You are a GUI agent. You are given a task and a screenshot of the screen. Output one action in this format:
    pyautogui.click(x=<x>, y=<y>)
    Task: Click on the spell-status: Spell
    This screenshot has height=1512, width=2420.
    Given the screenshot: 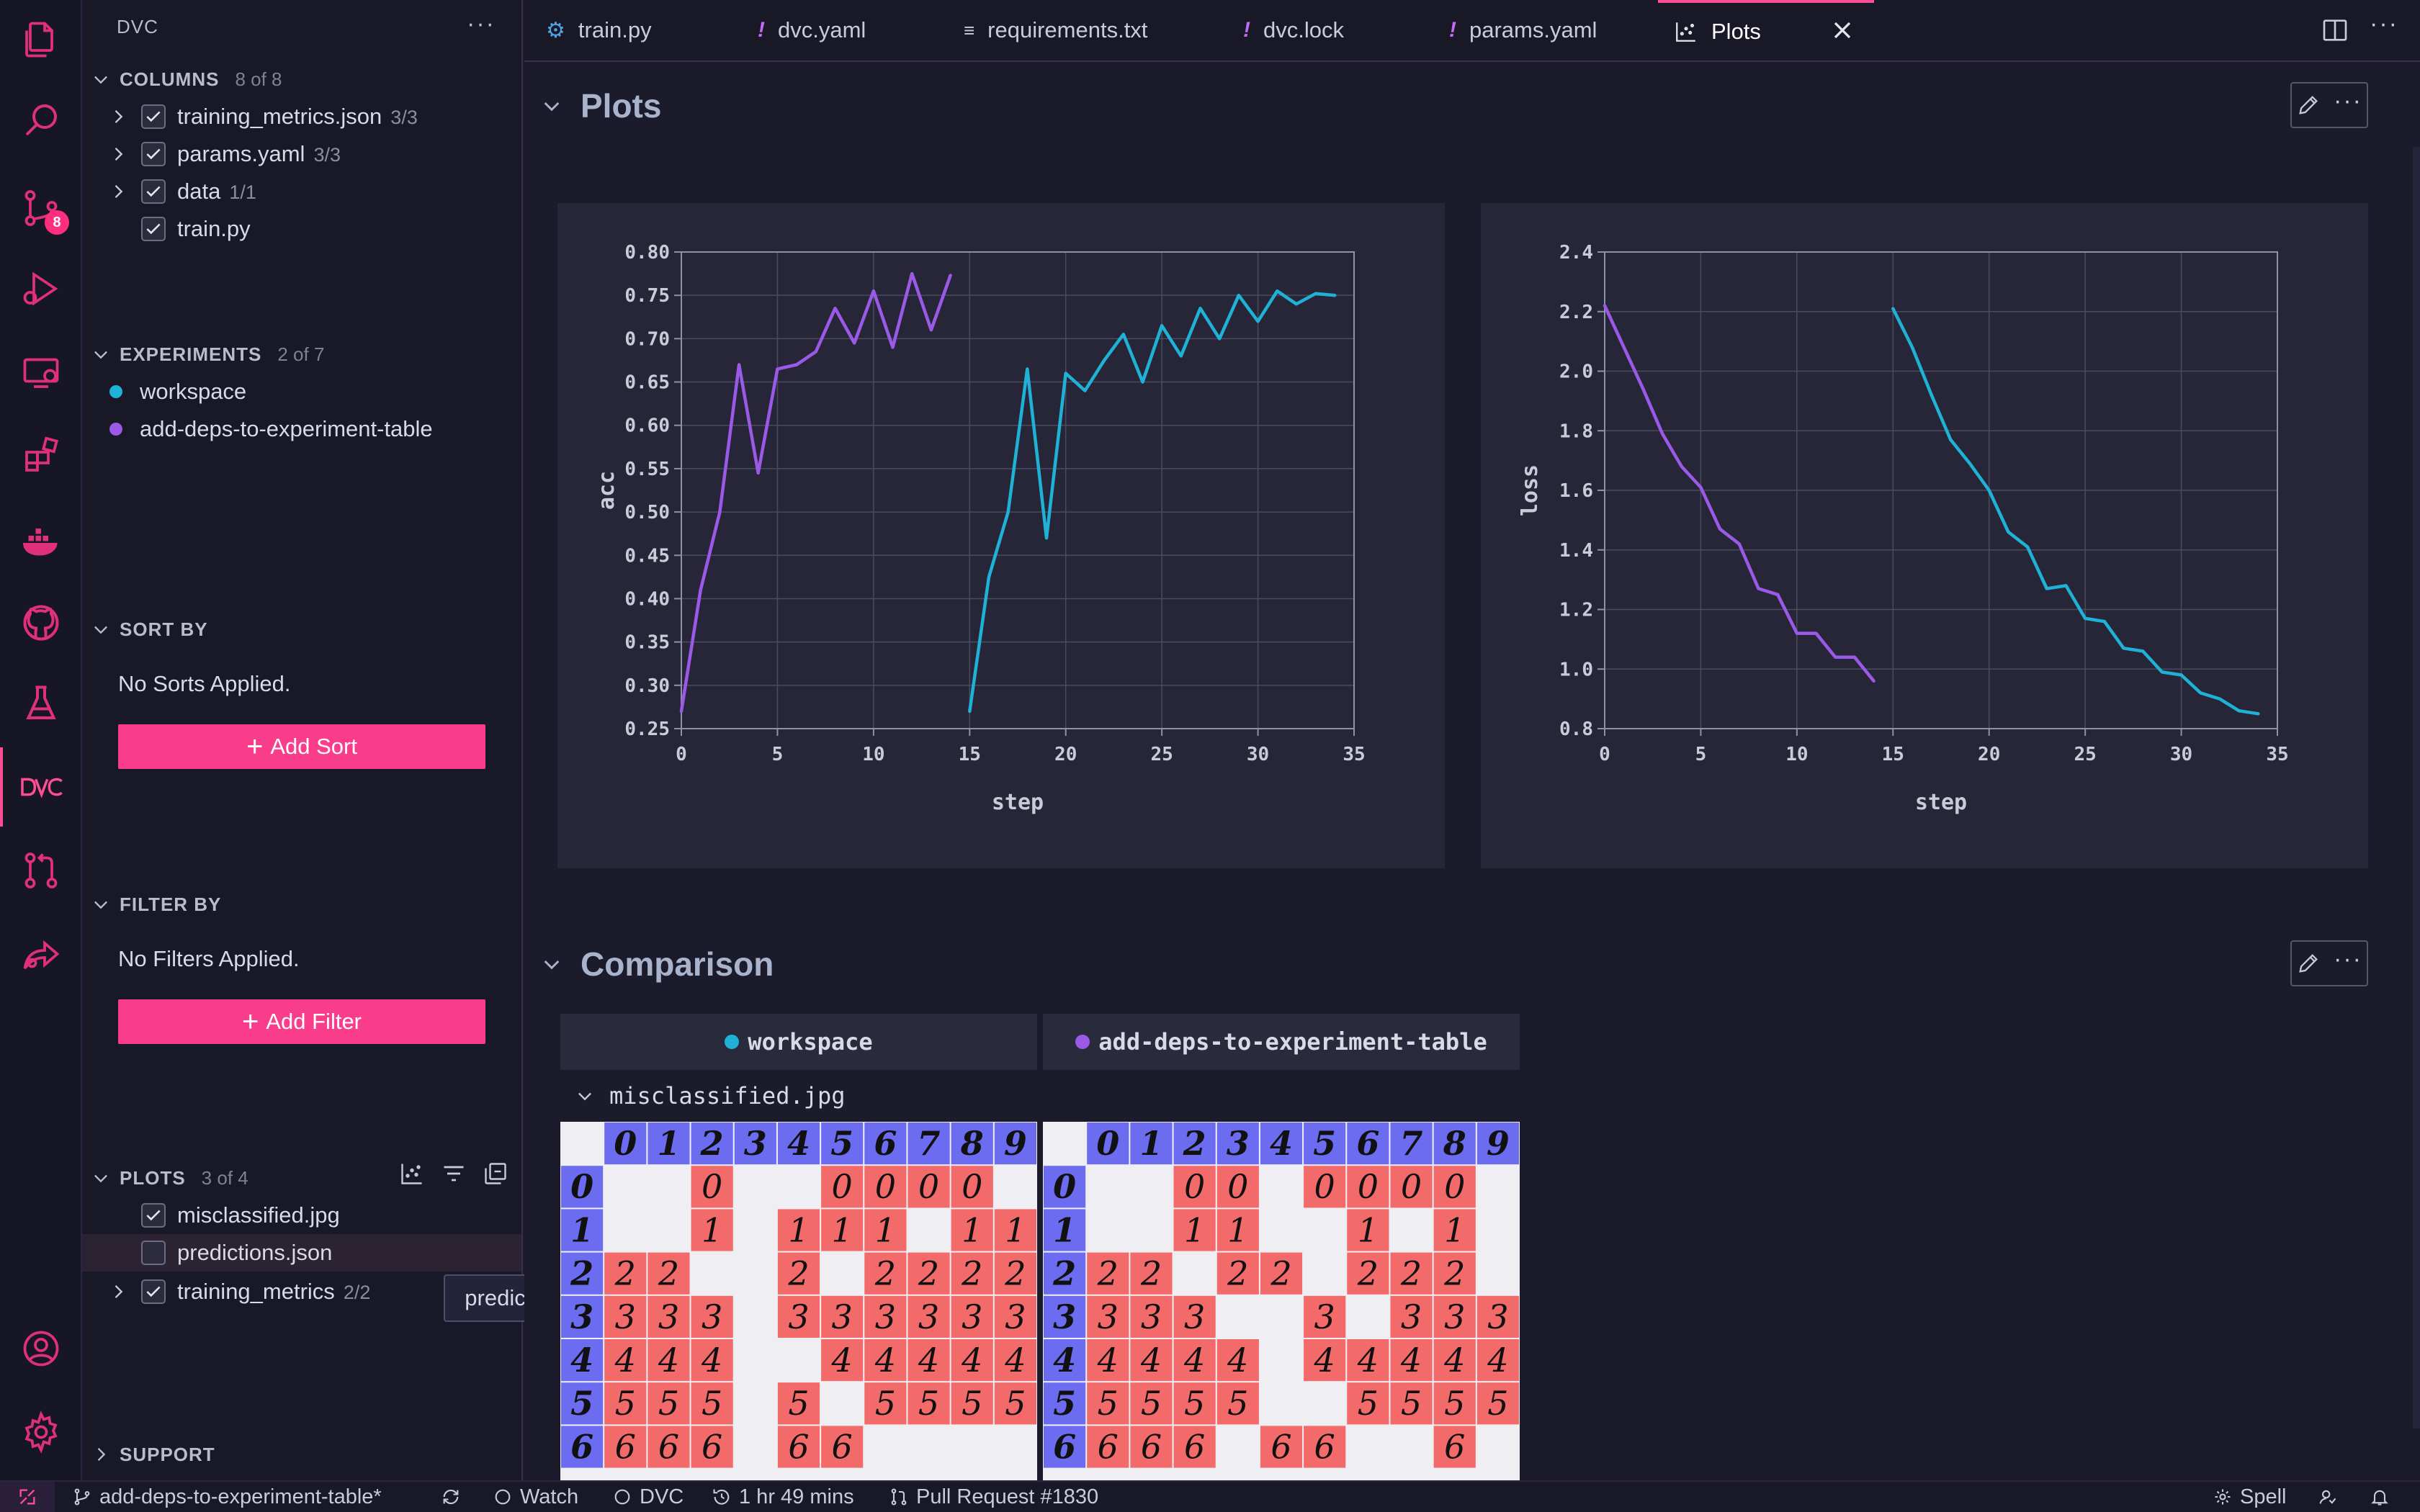 What is the action you would take?
    pyautogui.click(x=2250, y=1497)
    